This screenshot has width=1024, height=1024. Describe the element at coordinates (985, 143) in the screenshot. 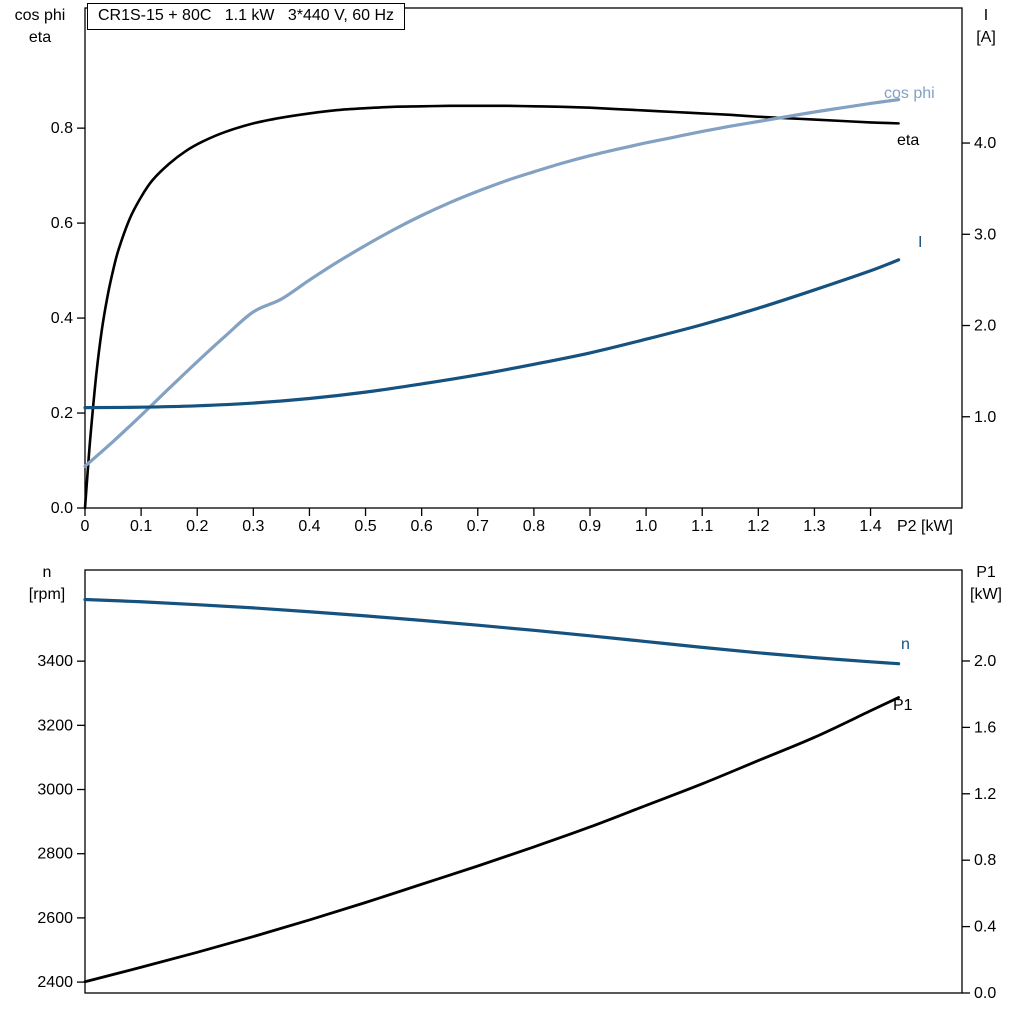

I see `svg-text: 4.0` at that location.